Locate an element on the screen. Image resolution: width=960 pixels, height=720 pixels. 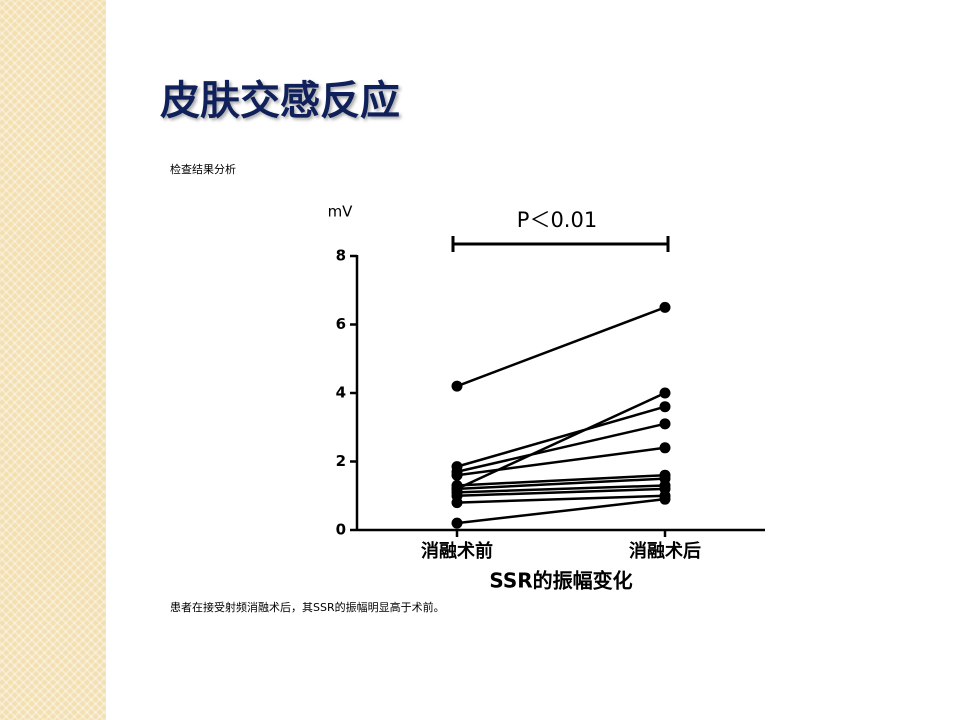
annotation: P＜0.01 is located at coordinates (557, 220).